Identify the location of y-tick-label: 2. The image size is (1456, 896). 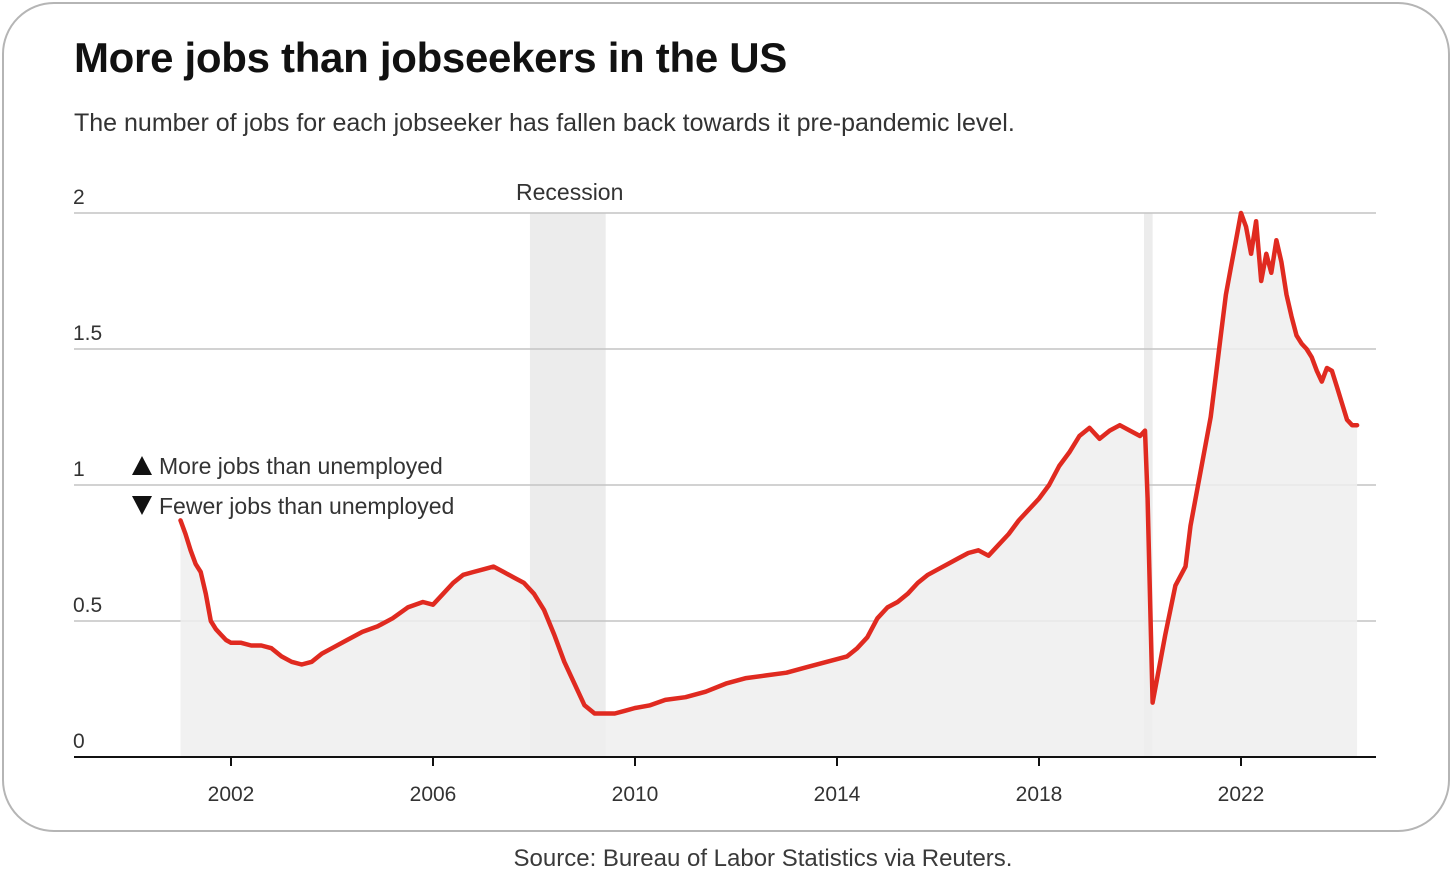
(79, 197).